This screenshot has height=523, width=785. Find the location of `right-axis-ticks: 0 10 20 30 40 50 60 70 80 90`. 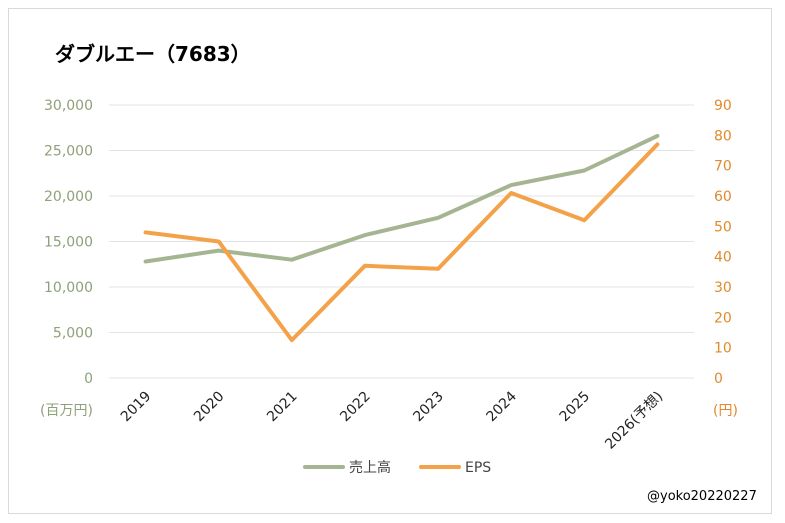

right-axis-ticks: 0 10 20 30 40 50 60 70 80 90 is located at coordinates (723, 242).